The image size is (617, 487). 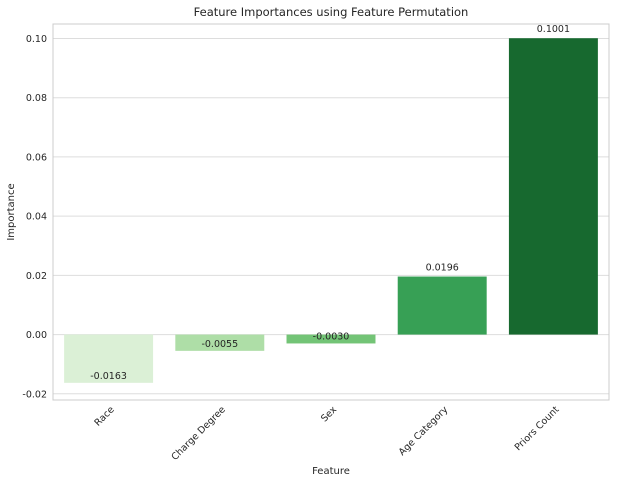 What do you see at coordinates (537, 428) in the screenshot?
I see `x-tick-label: Priors Count` at bounding box center [537, 428].